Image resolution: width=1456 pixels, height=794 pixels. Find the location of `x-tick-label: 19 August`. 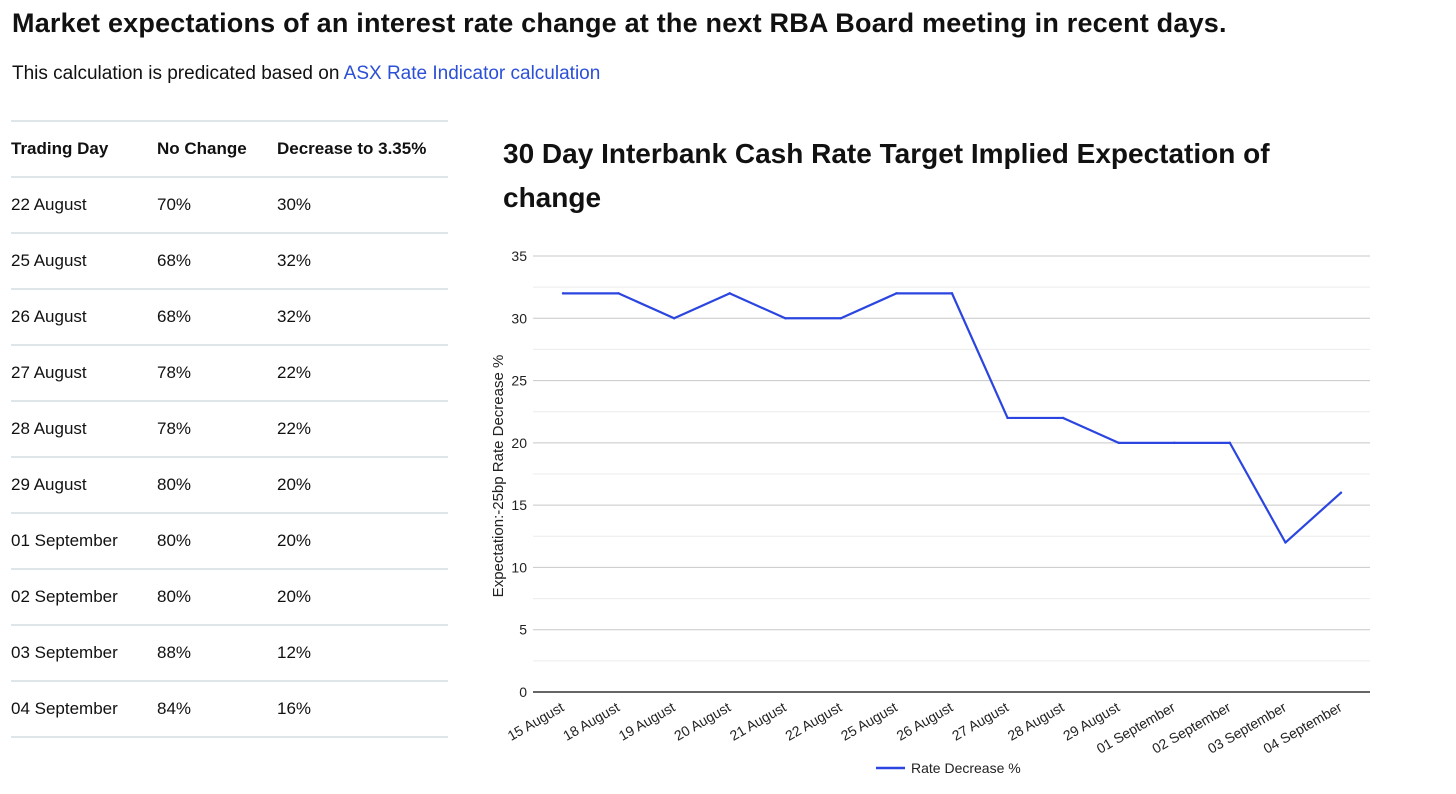

x-tick-label: 19 August is located at coordinates (647, 721).